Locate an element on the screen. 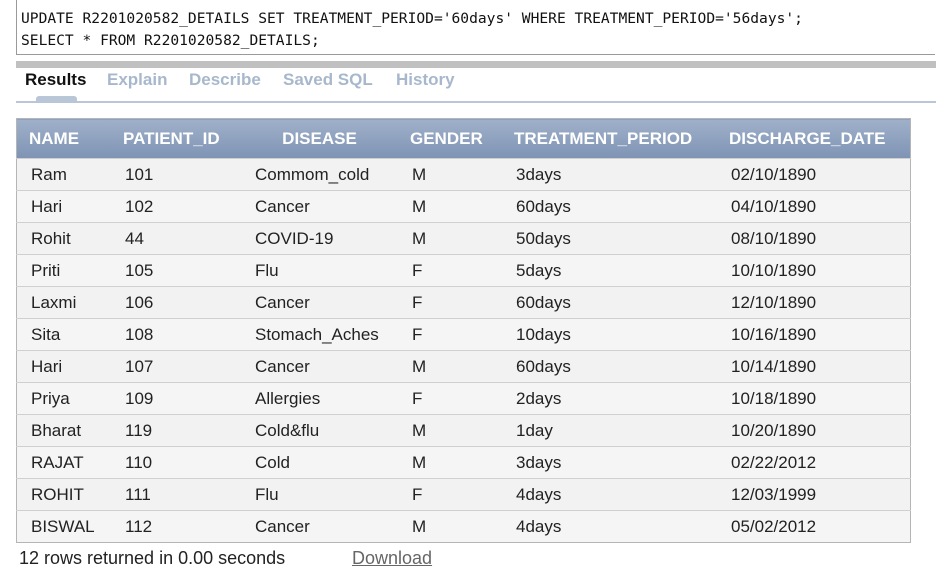 Image resolution: width=936 pixels, height=573 pixels. table-row: Priya 109 Allergies F 2days 10/18/1890 is located at coordinates (463, 398).